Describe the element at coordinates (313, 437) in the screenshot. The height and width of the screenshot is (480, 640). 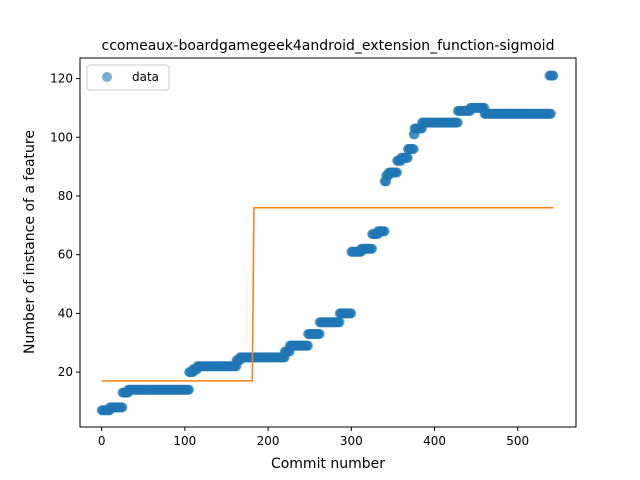
I see `x-axis-ticks: 0 100 200 300 400 500` at that location.